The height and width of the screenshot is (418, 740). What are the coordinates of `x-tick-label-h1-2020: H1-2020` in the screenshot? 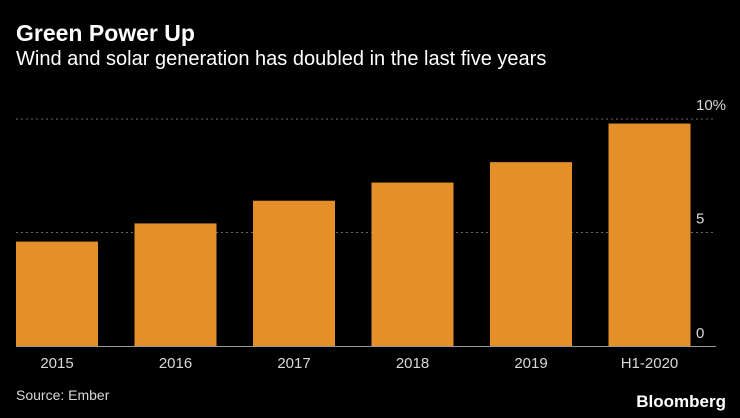 It's located at (650, 363).